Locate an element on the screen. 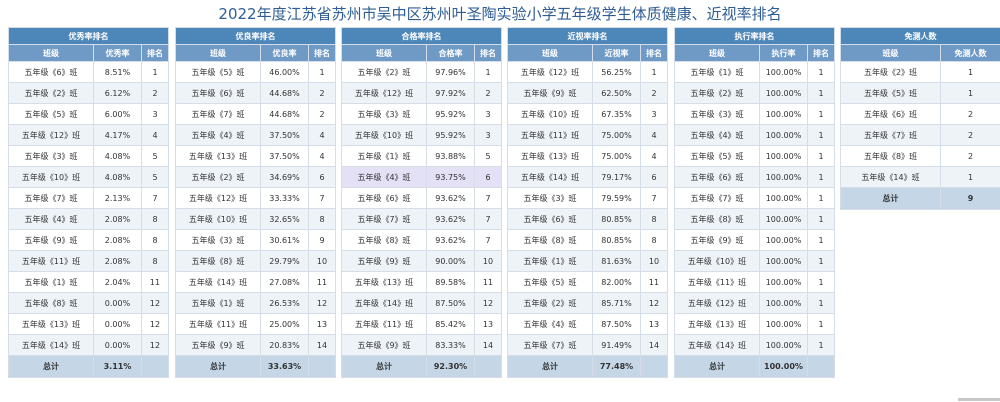  table-row: 五年级《10》班 100.00% 1 is located at coordinates (755, 261).